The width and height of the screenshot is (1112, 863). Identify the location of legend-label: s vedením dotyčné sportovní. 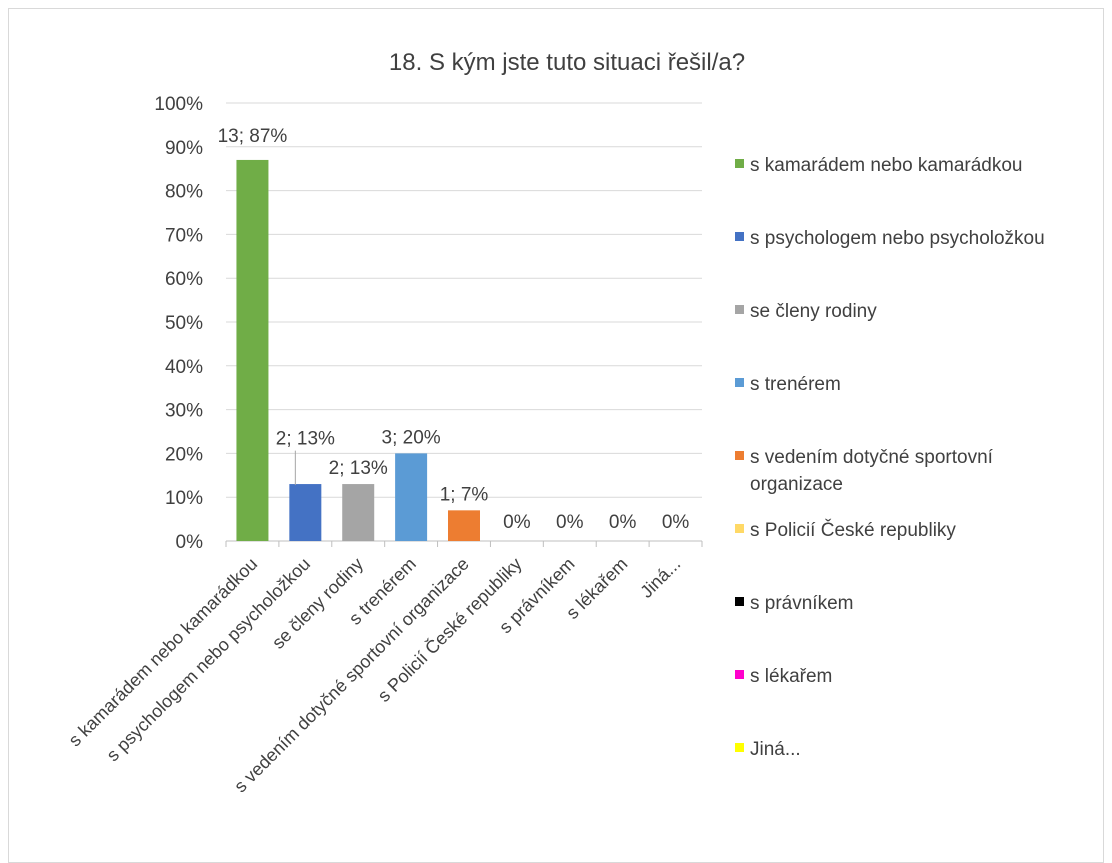
(872, 457).